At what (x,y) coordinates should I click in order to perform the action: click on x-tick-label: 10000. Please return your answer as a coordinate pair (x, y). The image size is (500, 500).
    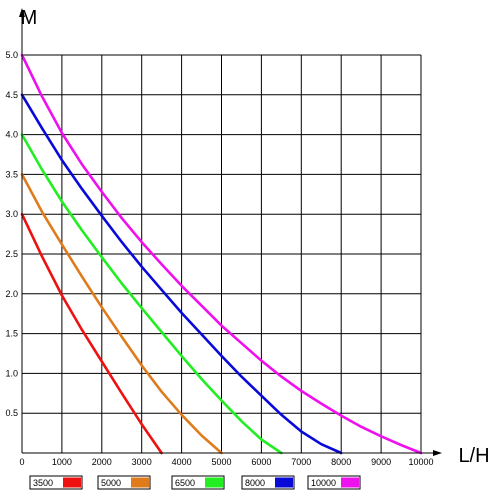
    Looking at the image, I should click on (420, 462).